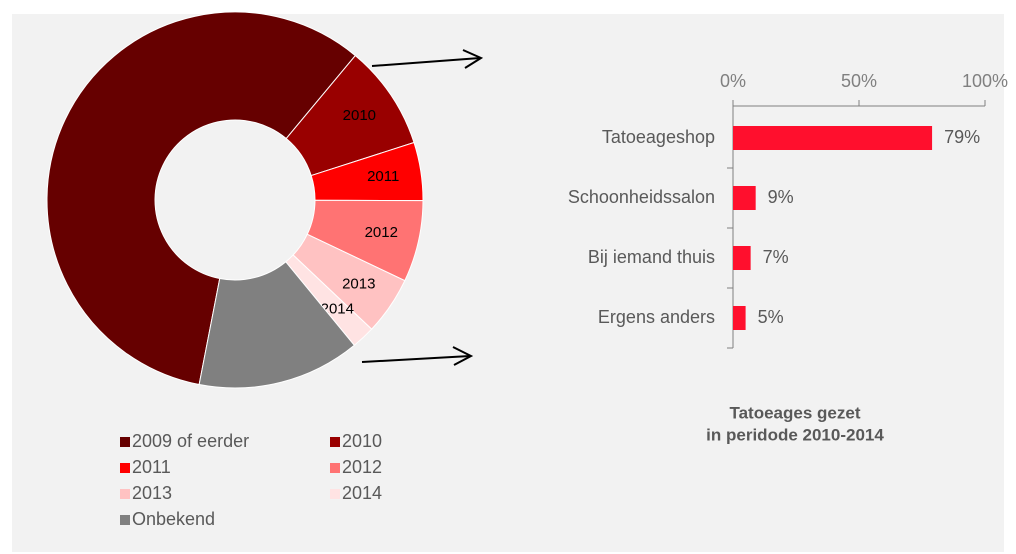 Image resolution: width=1016 pixels, height=554 pixels. I want to click on slice-label: 2010, so click(359, 115).